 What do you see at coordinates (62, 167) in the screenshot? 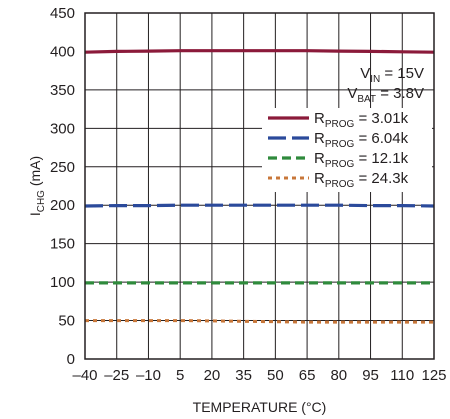
I see `y-tick-label-250: 250` at bounding box center [62, 167].